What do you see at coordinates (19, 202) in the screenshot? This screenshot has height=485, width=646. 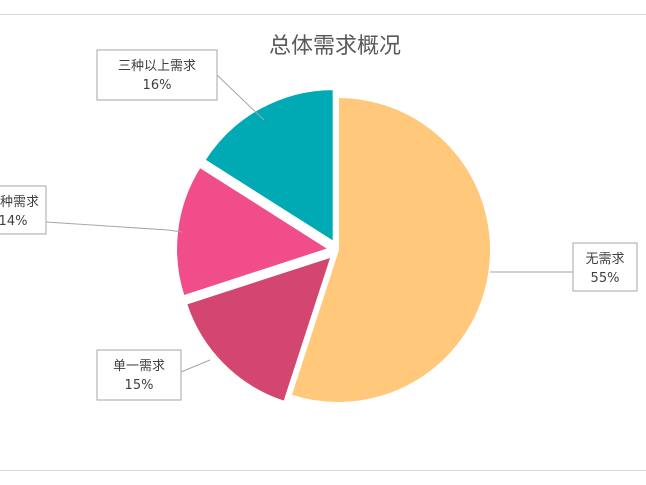 I see `label-category: 两种需求` at bounding box center [19, 202].